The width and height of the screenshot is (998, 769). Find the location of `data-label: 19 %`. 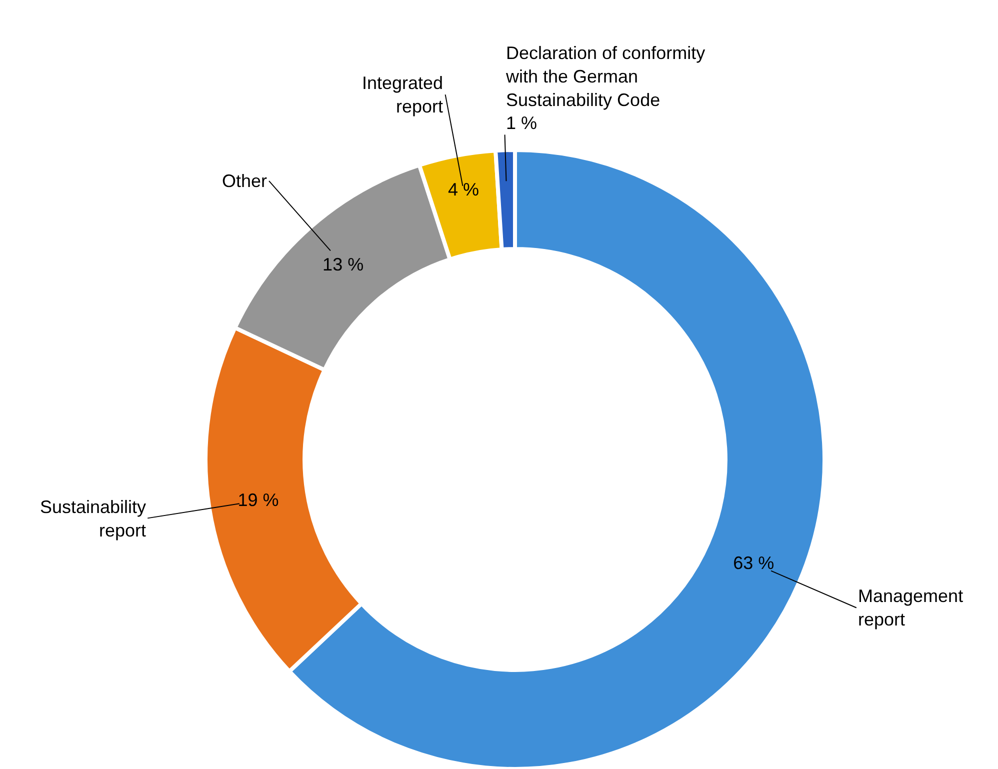

data-label: 19 % is located at coordinates (258, 500).